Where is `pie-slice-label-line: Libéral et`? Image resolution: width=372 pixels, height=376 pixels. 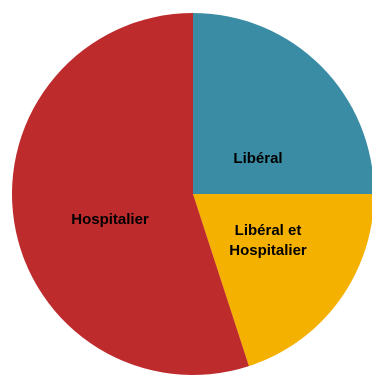
pie-slice-label-line: Libéral et is located at coordinates (268, 230).